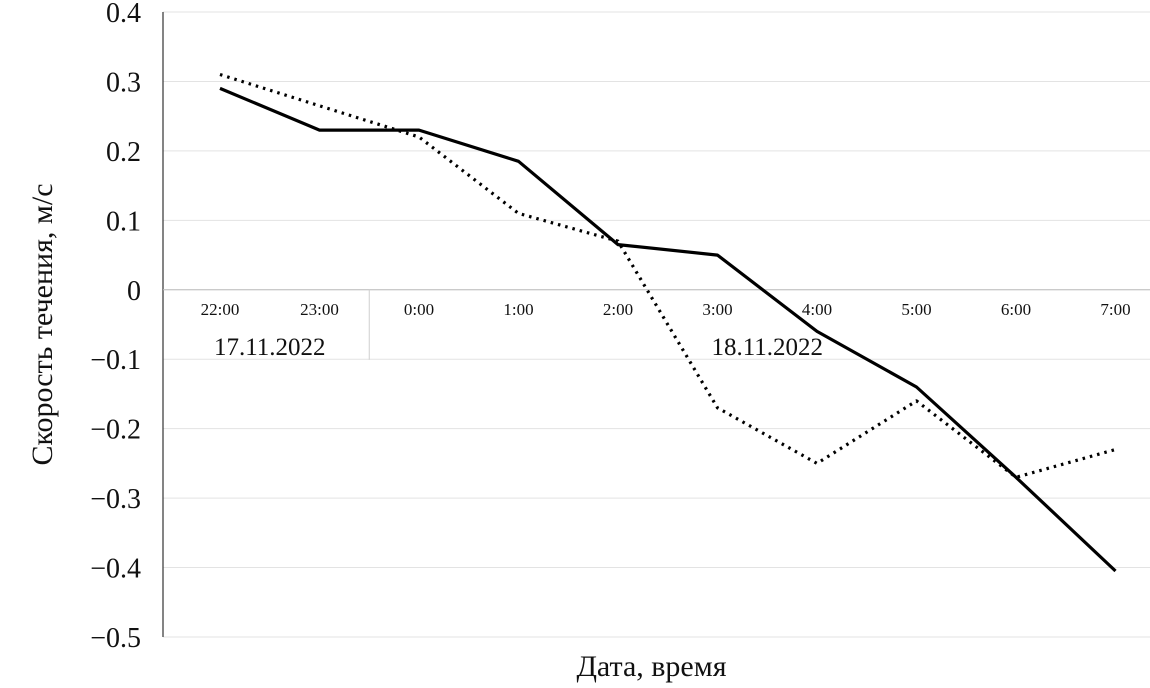 Image resolution: width=1150 pixels, height=688 pixels. Describe the element at coordinates (115, 360) in the screenshot. I see `y-tick-label: −0.1` at that location.